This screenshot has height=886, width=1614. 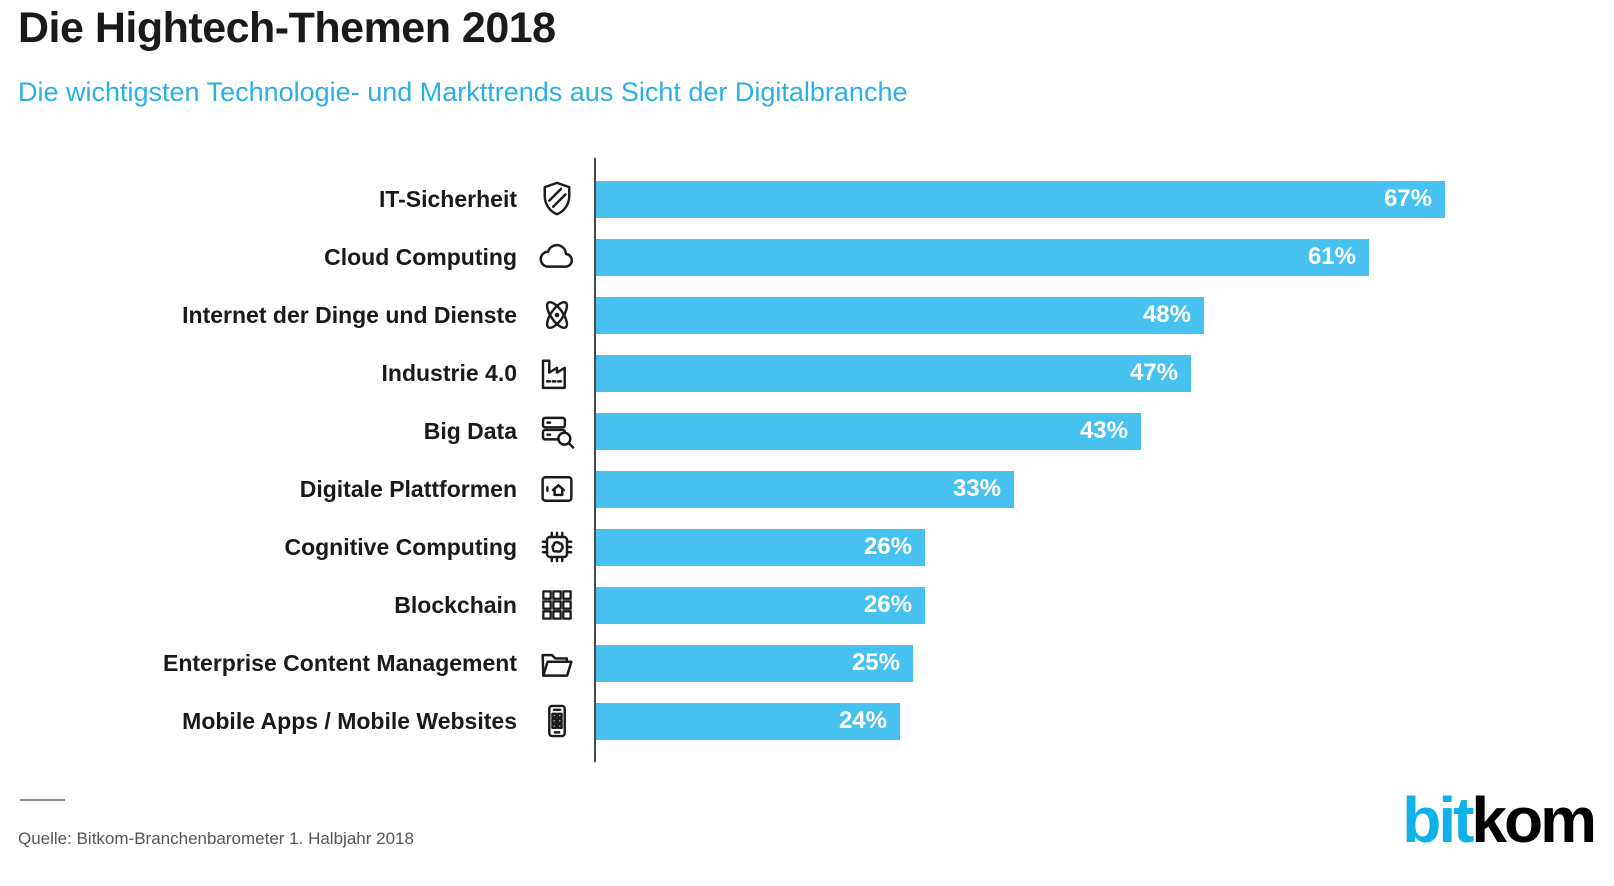 I want to click on bar-row: Internet der Dinge und Dienste 48%, so click(x=807, y=315).